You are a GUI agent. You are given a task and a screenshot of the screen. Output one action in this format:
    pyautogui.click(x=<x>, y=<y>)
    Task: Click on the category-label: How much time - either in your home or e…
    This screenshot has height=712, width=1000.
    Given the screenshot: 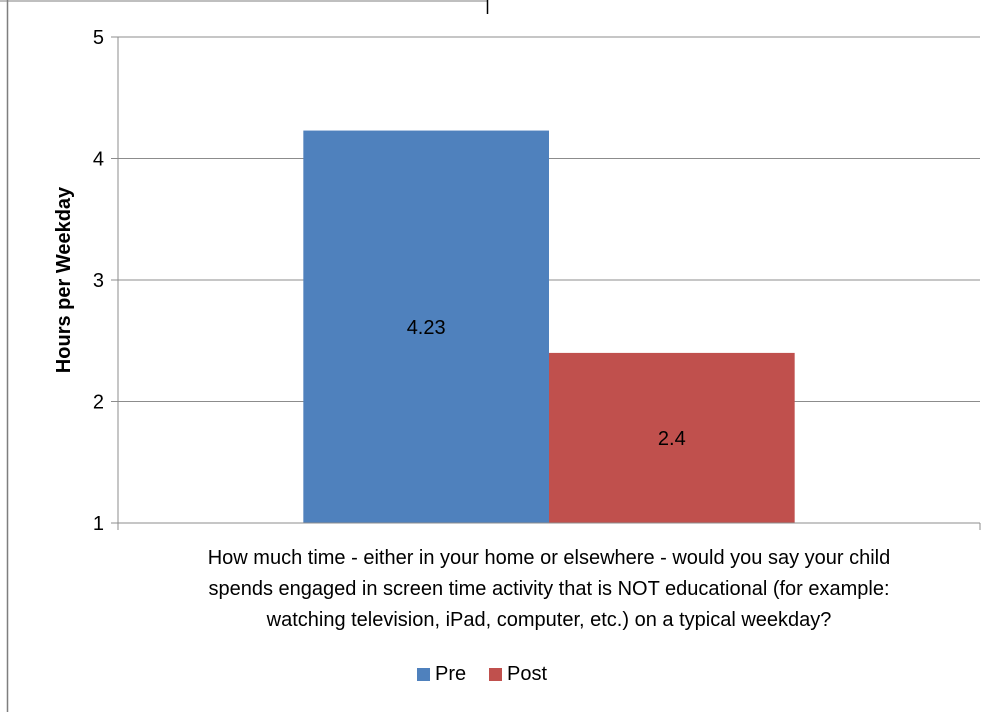 What is the action you would take?
    pyautogui.click(x=549, y=589)
    